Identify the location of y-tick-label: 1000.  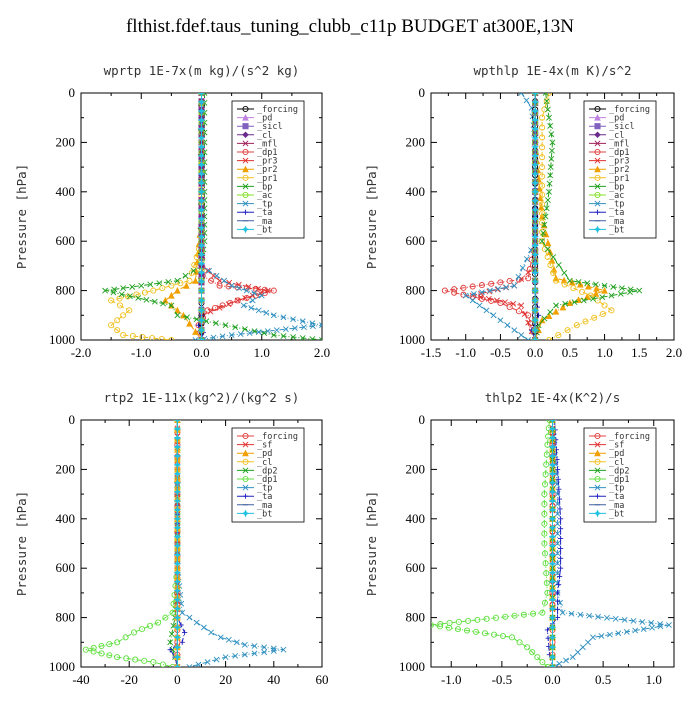
(62, 666).